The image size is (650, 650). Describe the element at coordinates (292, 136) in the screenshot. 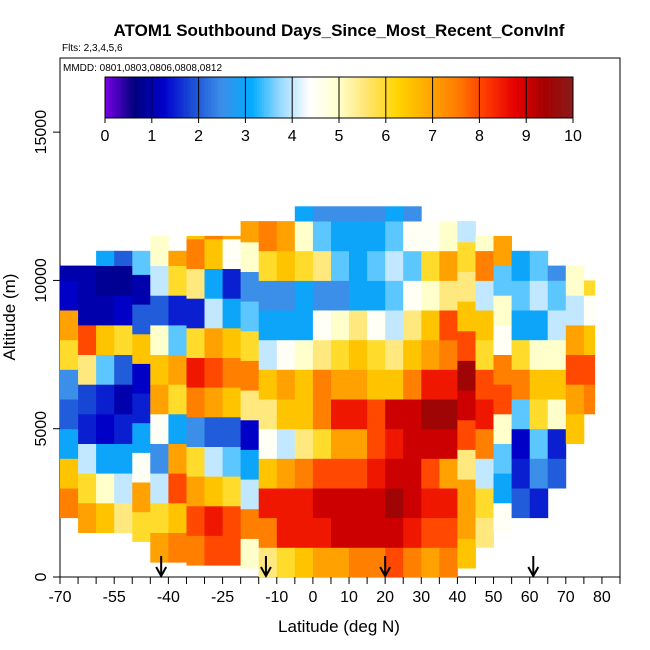

I see `colorbar-tick-label: 4` at that location.